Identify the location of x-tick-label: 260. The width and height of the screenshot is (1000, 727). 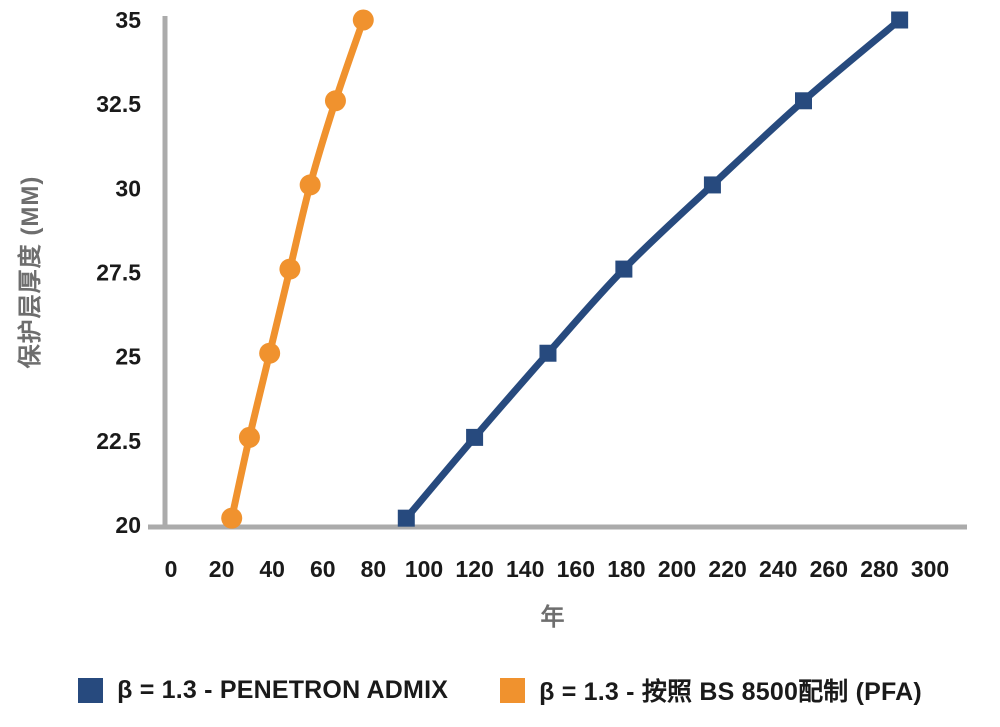
(829, 569).